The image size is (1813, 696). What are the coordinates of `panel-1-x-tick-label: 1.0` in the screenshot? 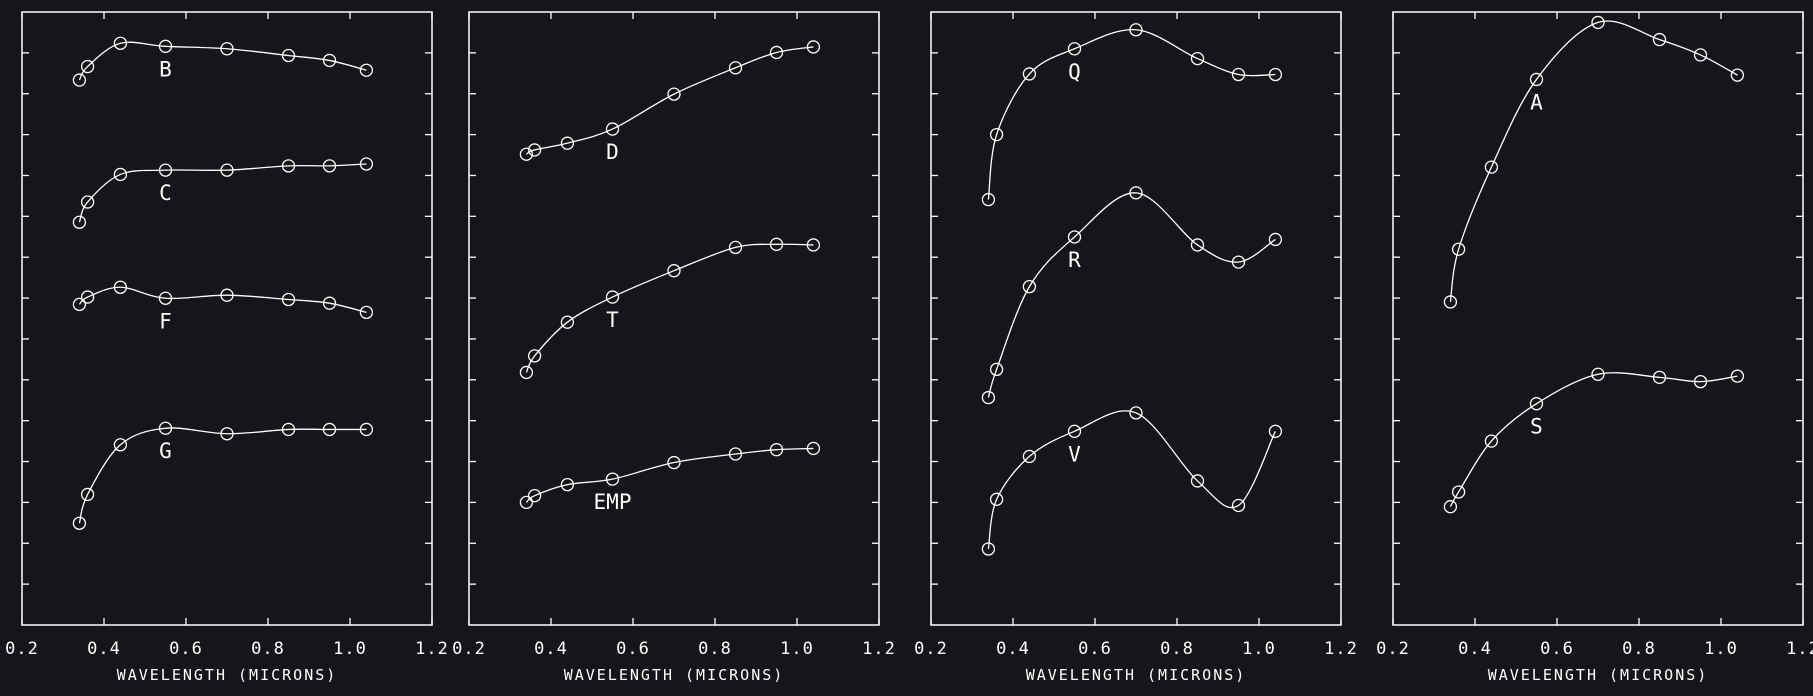 It's located at (350, 649).